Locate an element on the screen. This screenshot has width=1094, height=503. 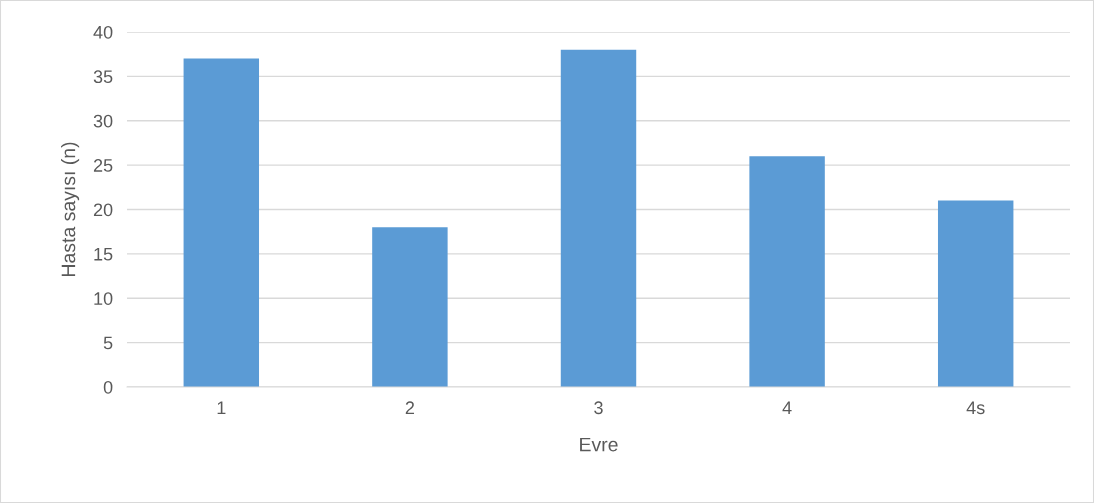
y-tick-label: 25 is located at coordinates (103, 165).